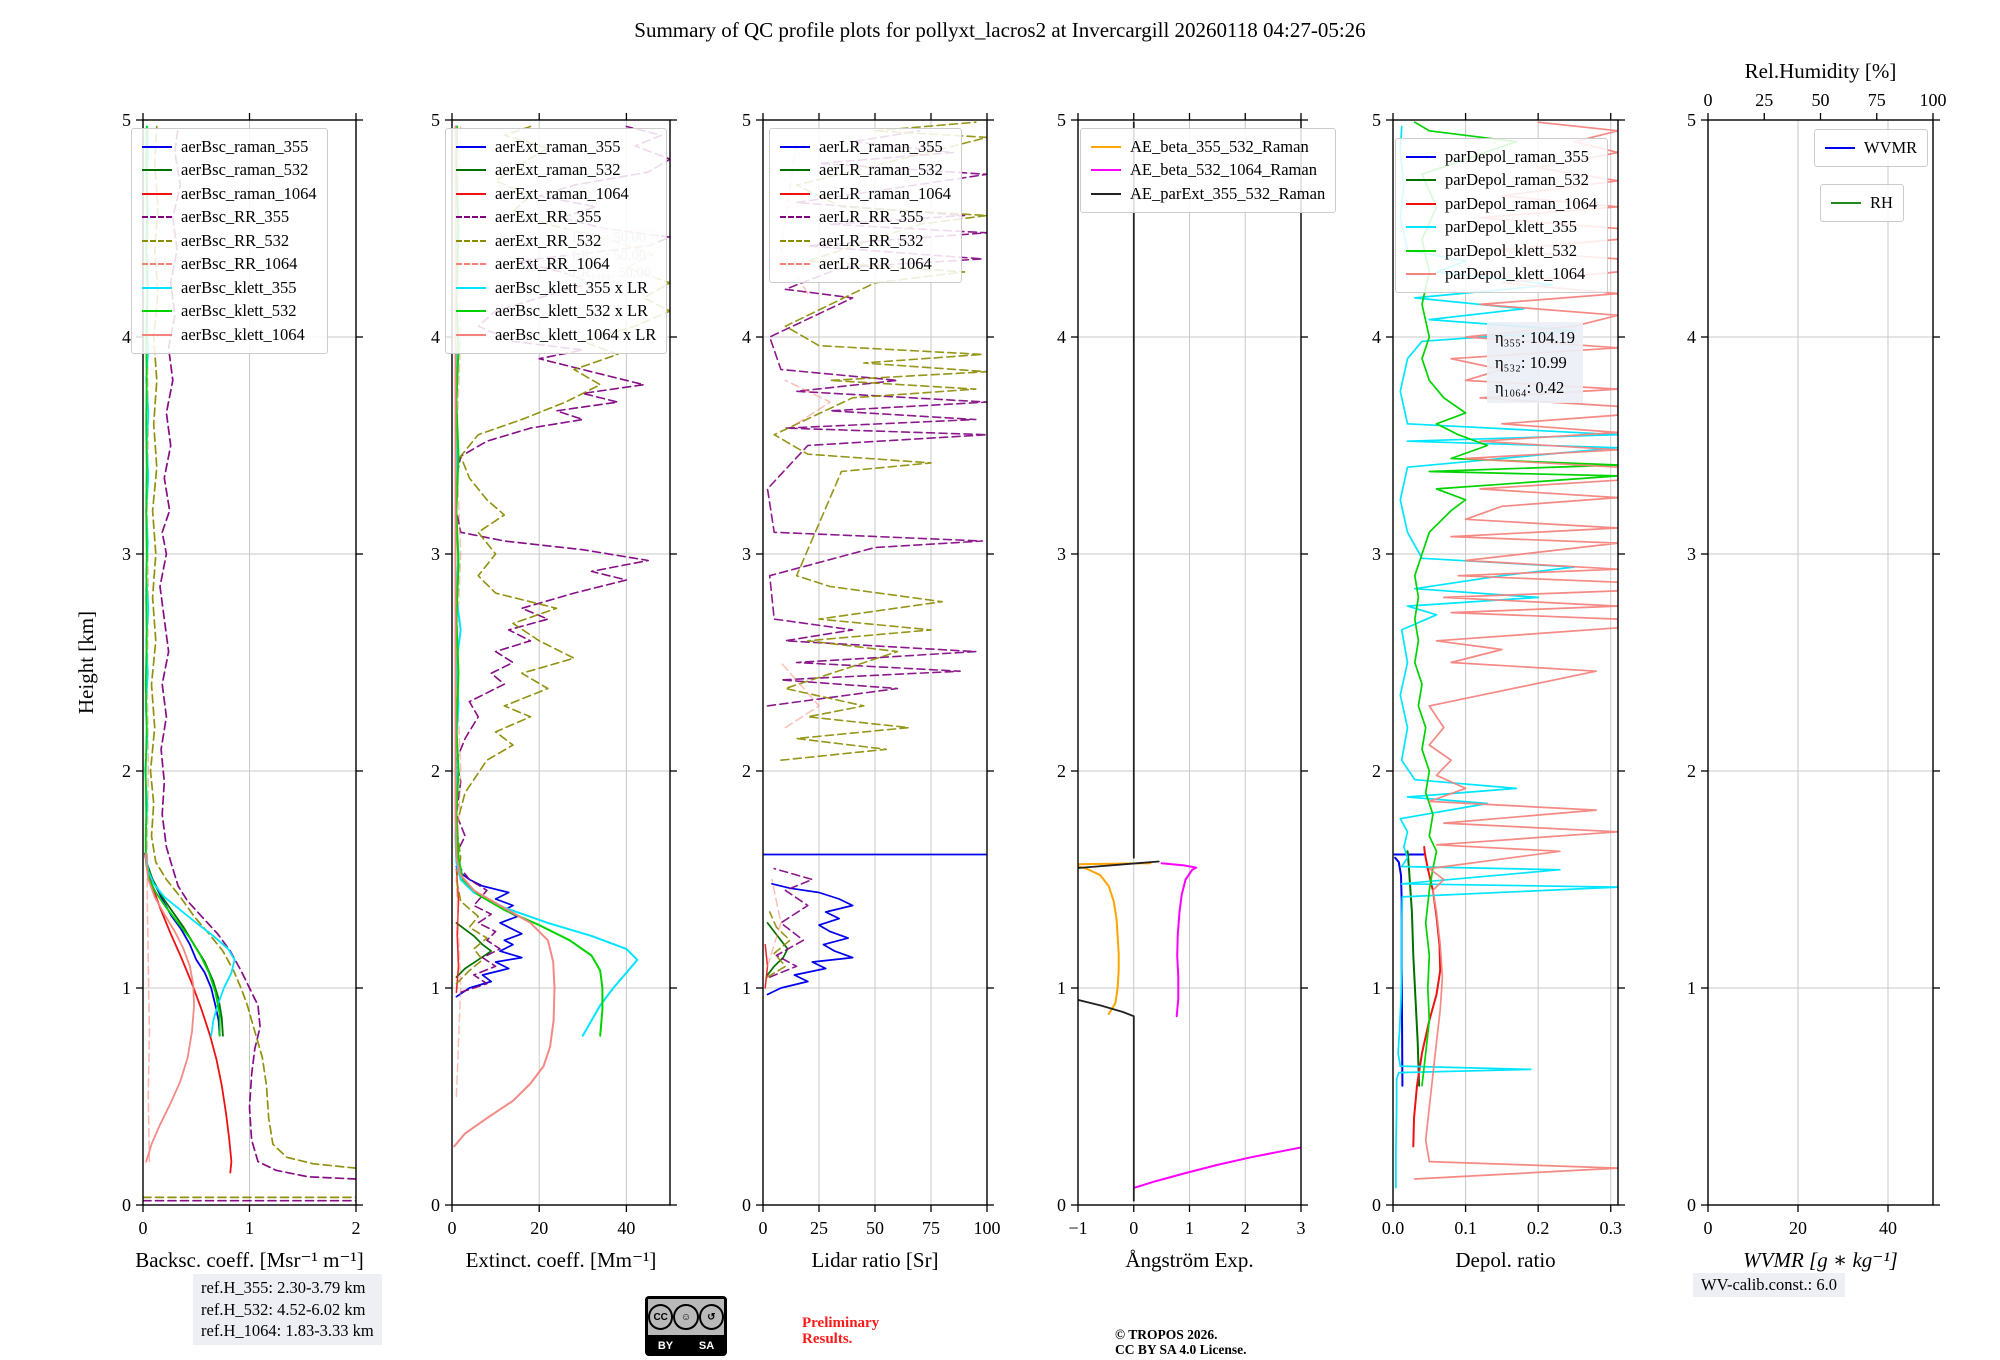 The height and width of the screenshot is (1360, 2000). What do you see at coordinates (1511, 250) in the screenshot?
I see `legend-label: parDepol_klett_532` at bounding box center [1511, 250].